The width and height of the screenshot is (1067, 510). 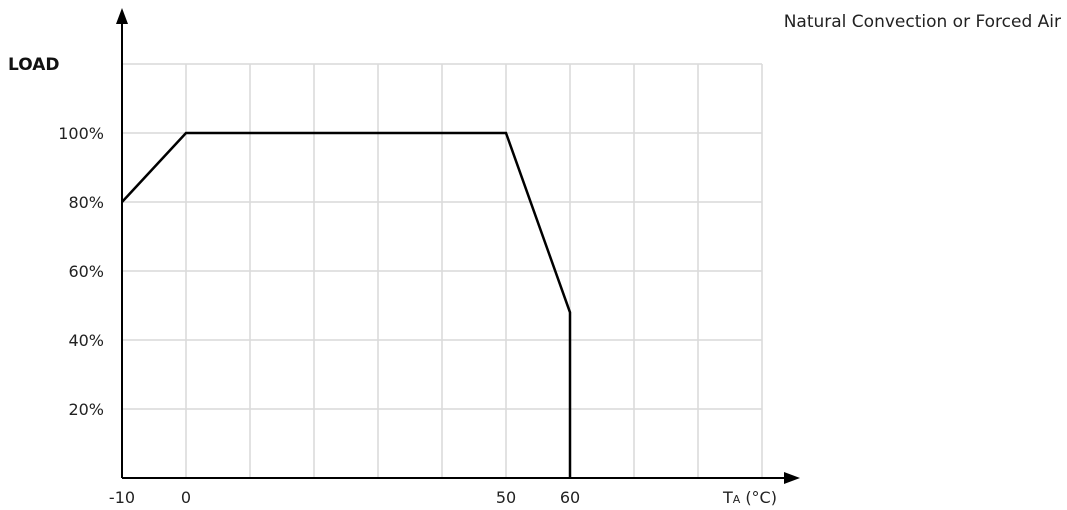 What do you see at coordinates (86, 271) in the screenshot?
I see `y-tick-label: 60%` at bounding box center [86, 271].